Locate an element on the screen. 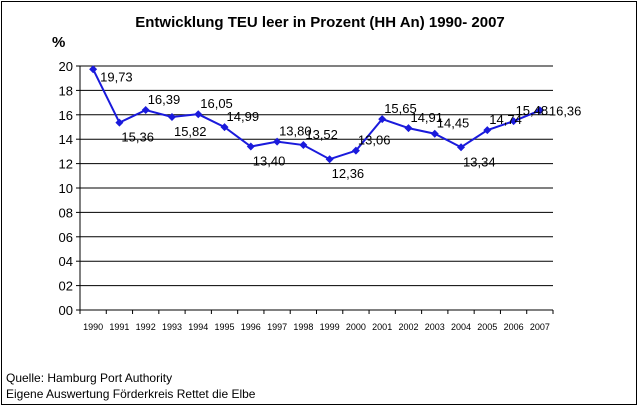 Image resolution: width=640 pixels, height=408 pixels. y-tick-label: 06 is located at coordinates (66, 237).